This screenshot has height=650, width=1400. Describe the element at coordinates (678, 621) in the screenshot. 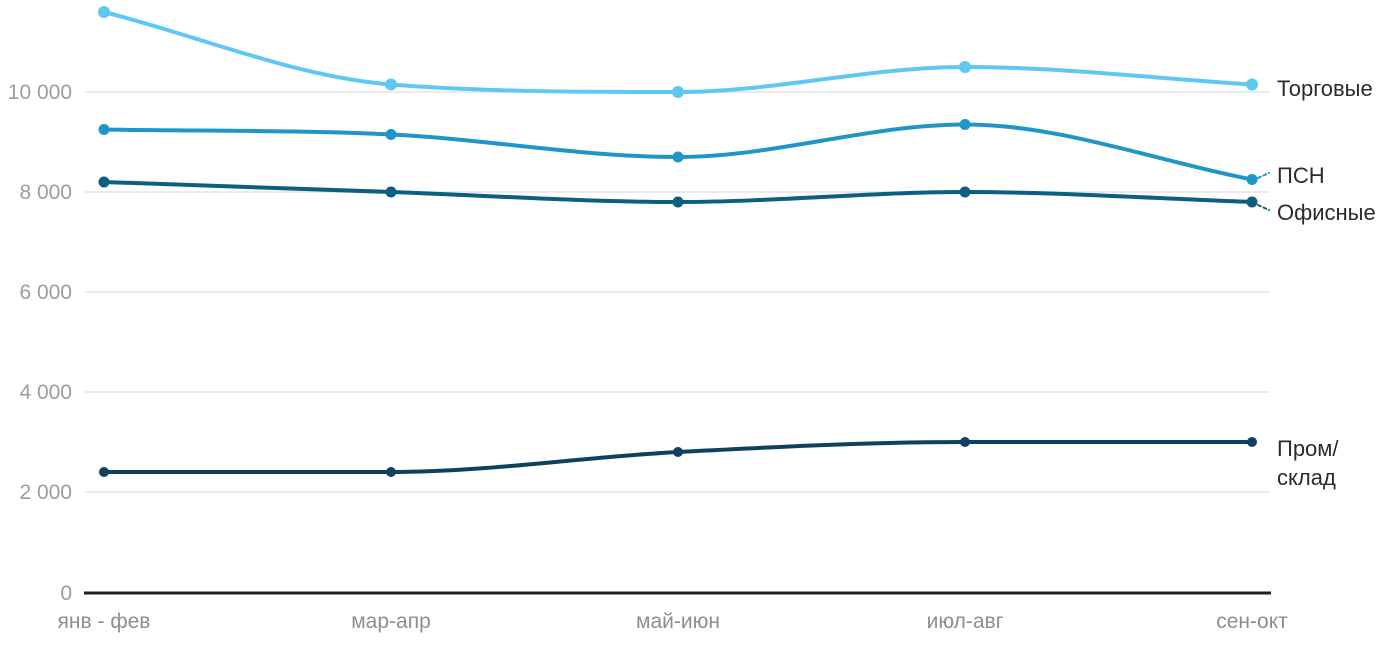

I see `x-tick-label: май-июн` at that location.